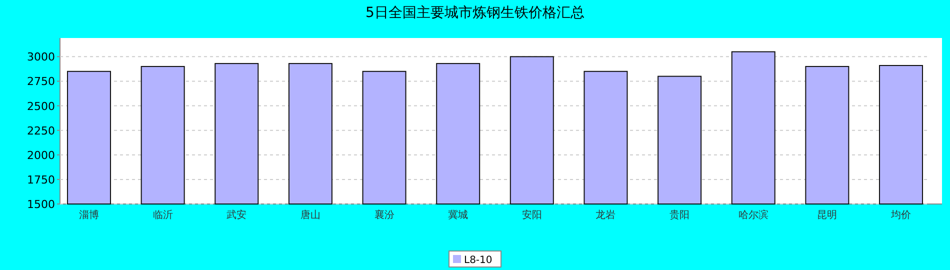 The width and height of the screenshot is (950, 270). I want to click on y-tick-label: 2000, so click(41, 155).